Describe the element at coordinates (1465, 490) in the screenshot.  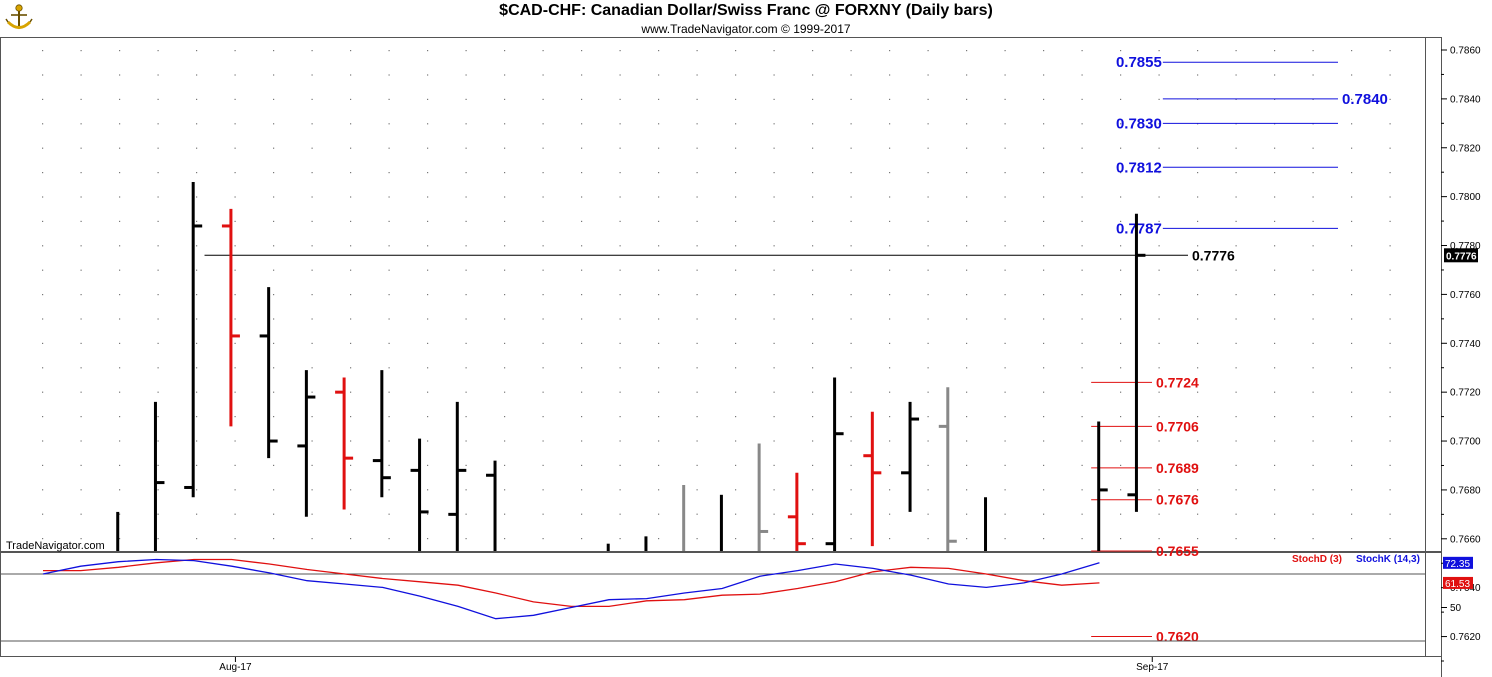
I see `price-tick-label: 0.7680` at that location.